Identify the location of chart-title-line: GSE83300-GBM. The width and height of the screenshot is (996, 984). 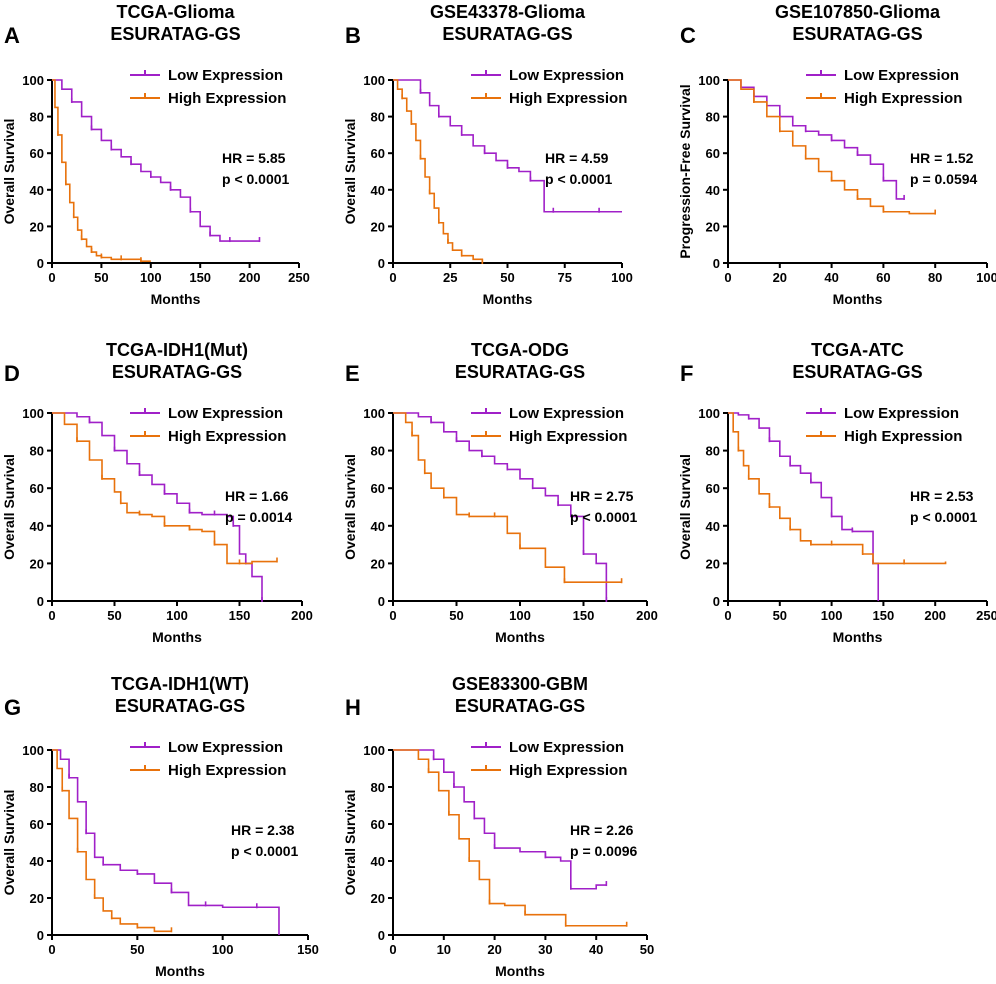
(520, 684).